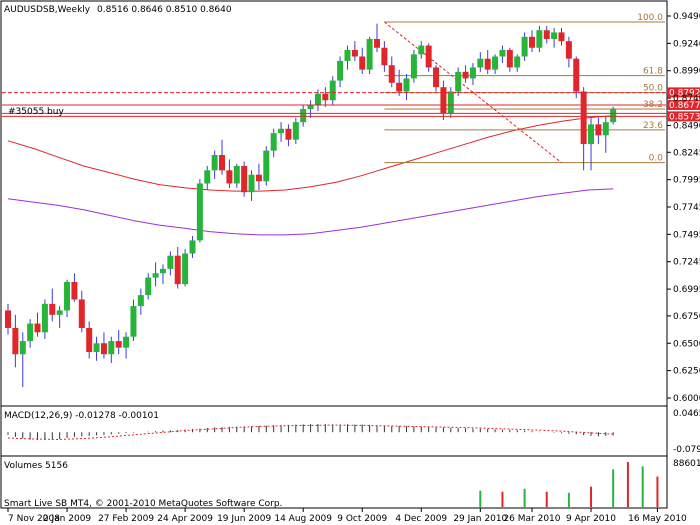  I want to click on time-tick-label: 9 Apr 2010, so click(591, 519).